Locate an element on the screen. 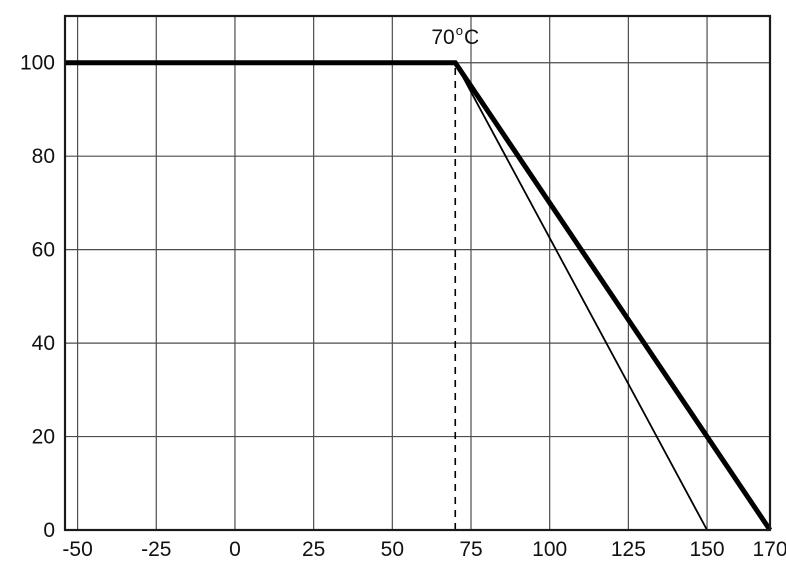 The image size is (786, 570). knee-temperature-label: 70oC is located at coordinates (455, 36).